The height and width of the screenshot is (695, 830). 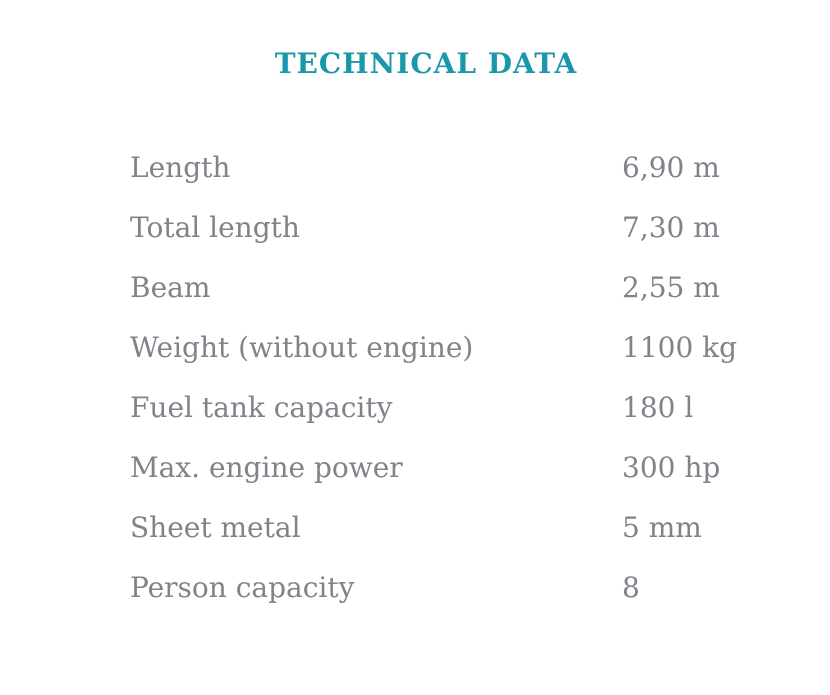 What do you see at coordinates (426, 287) in the screenshot?
I see `spec-row: Beam 2,55 m` at bounding box center [426, 287].